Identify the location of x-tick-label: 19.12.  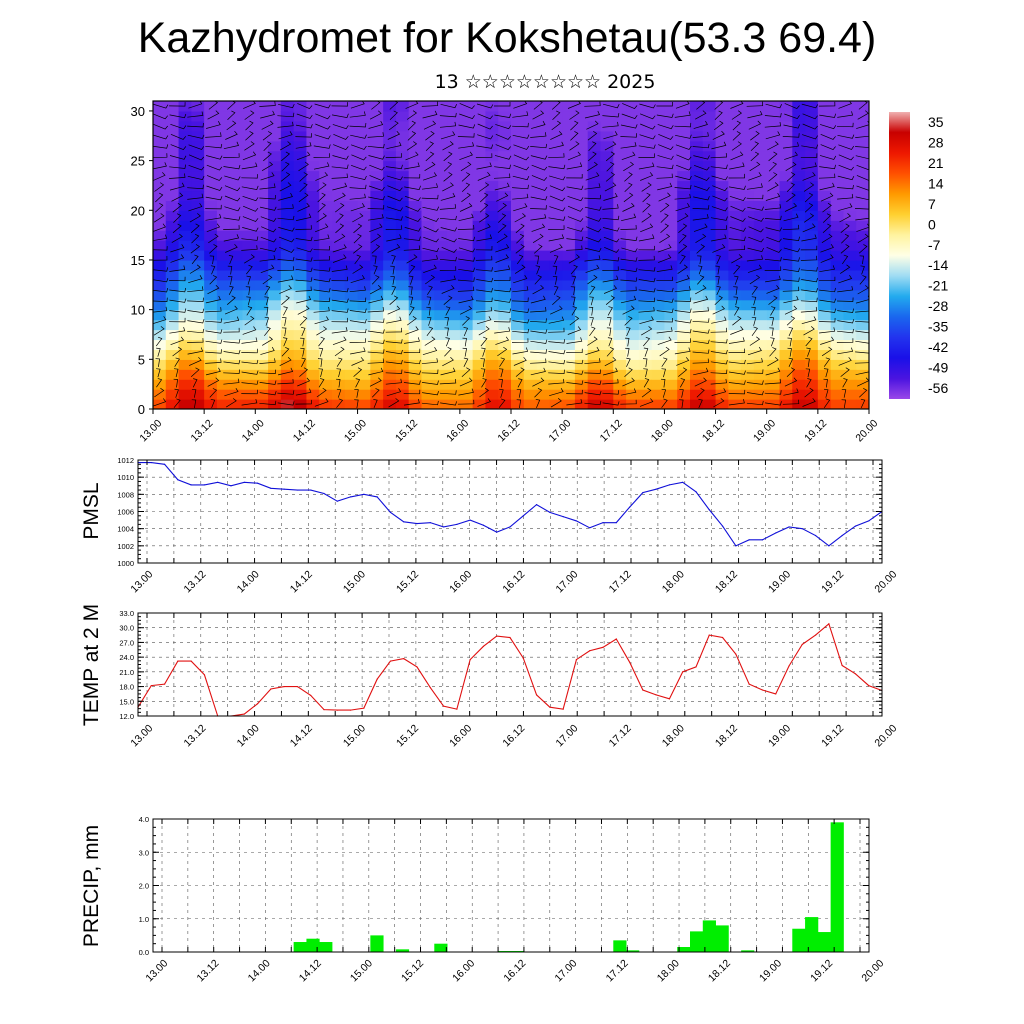
(832, 581).